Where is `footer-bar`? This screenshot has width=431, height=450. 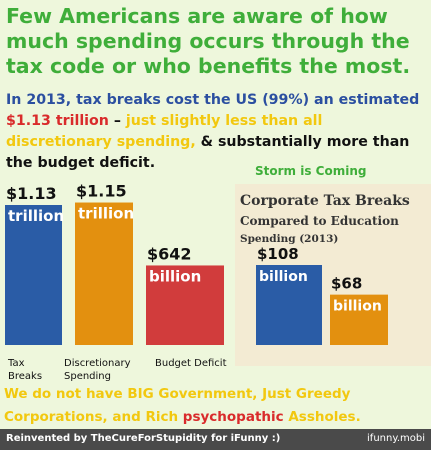 footer-bar is located at coordinates (215, 439).